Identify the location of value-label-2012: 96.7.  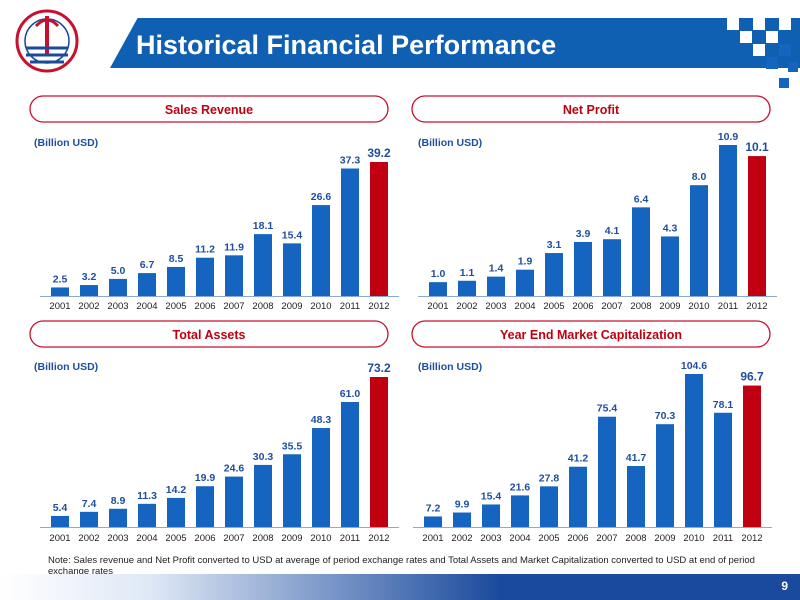
(752, 377).